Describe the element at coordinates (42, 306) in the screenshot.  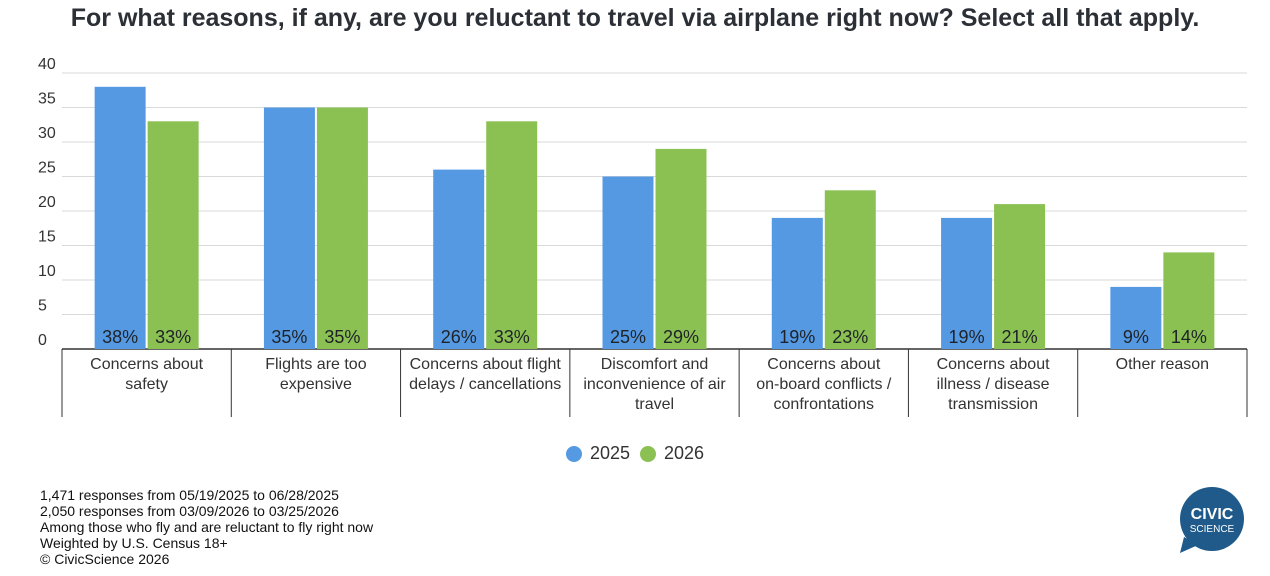
I see `y-tick-label: 5` at that location.